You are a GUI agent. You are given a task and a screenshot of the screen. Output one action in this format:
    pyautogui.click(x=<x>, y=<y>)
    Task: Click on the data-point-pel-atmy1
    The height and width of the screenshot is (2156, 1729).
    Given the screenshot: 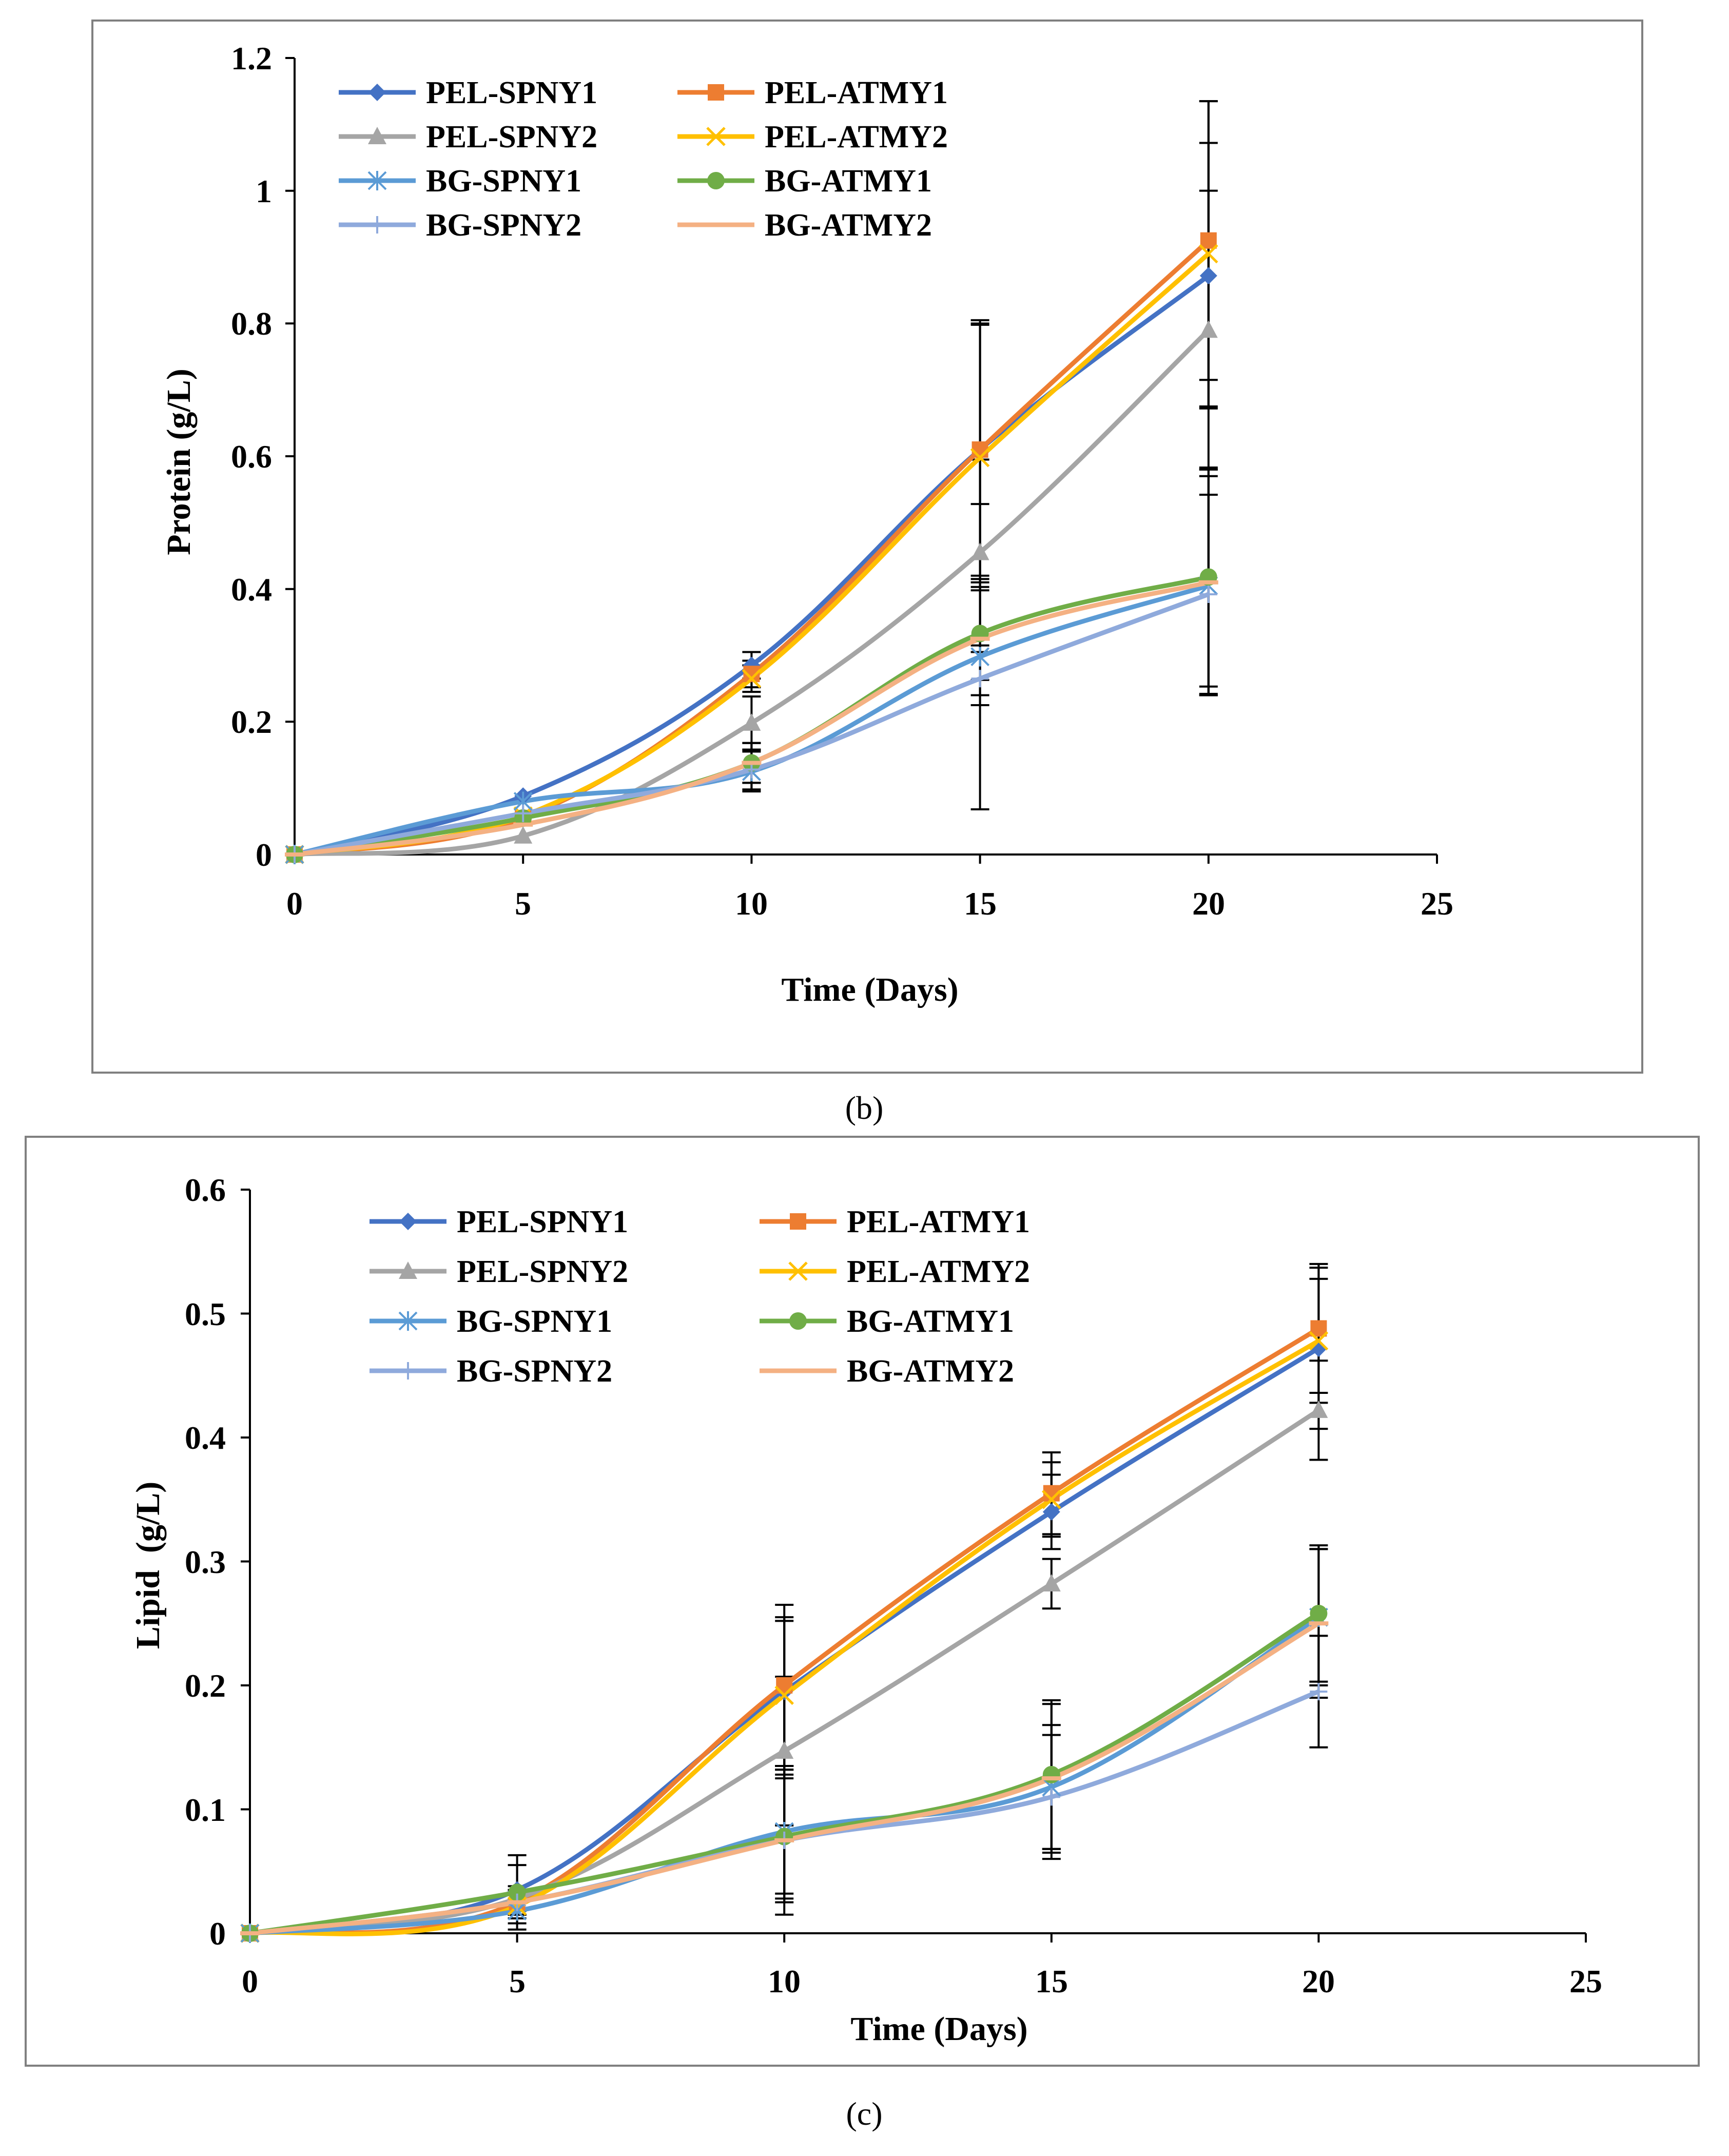 What is the action you would take?
    pyautogui.click(x=980, y=449)
    